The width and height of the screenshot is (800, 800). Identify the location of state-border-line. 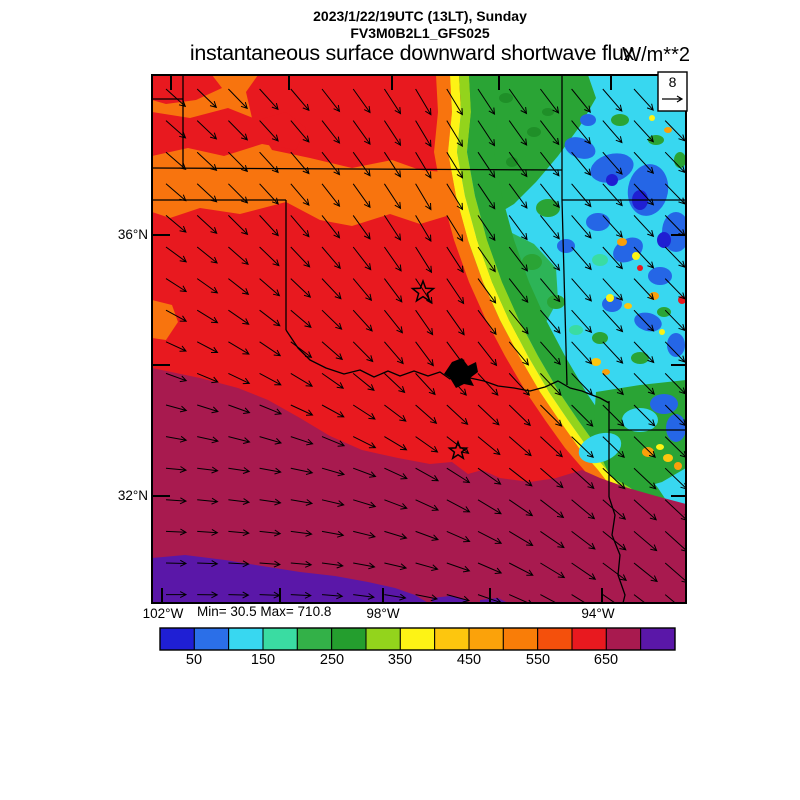
(357, 169).